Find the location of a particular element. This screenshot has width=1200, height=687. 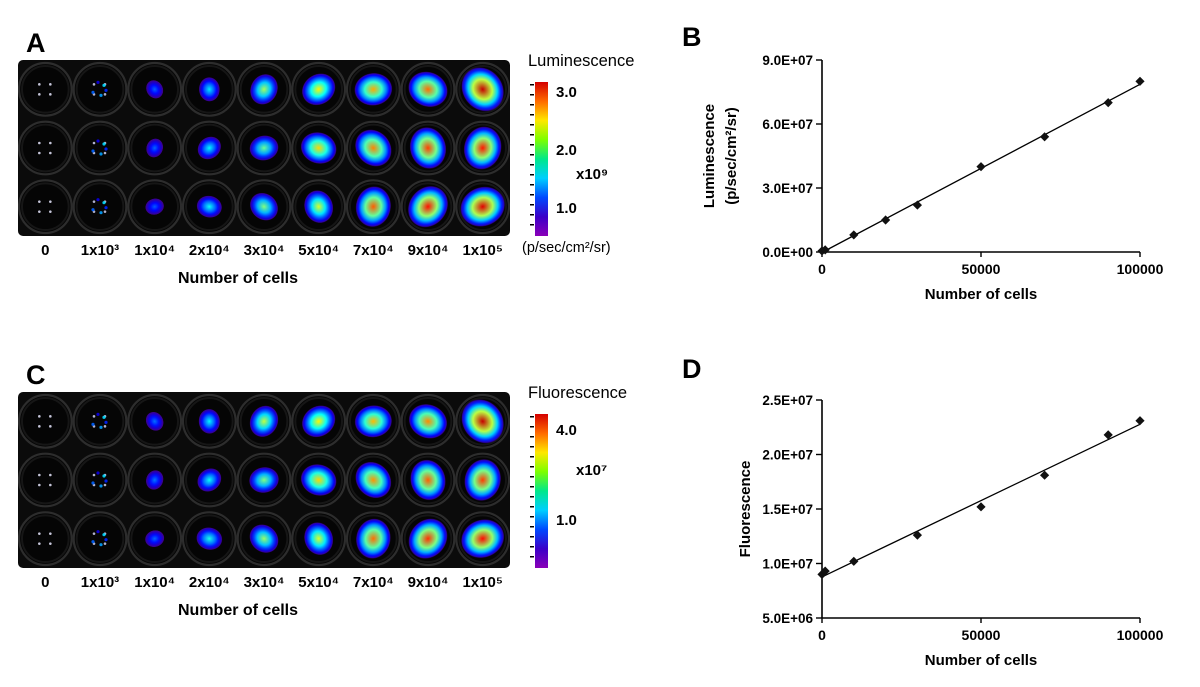

panel-b-label: B is located at coordinates (692, 37).